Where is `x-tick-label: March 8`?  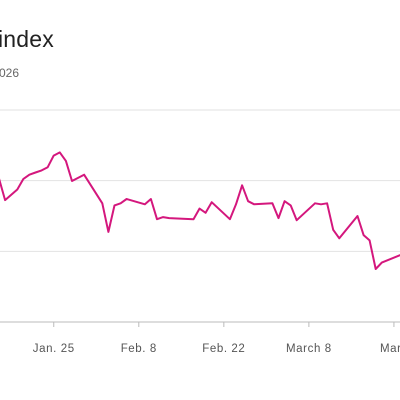 x-tick-label: March 8 is located at coordinates (309, 349).